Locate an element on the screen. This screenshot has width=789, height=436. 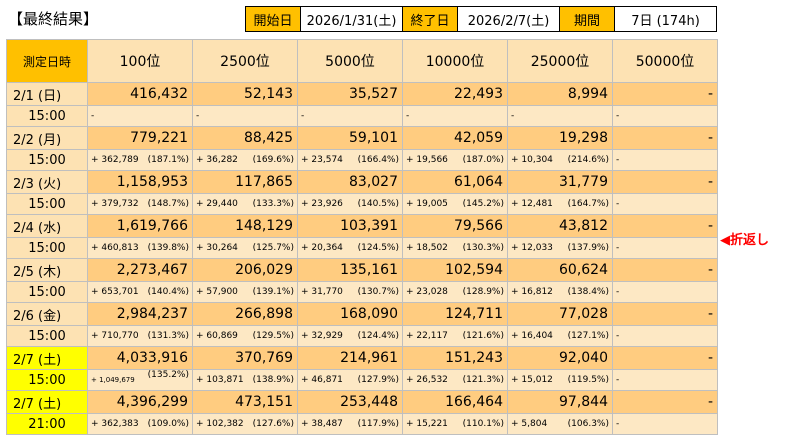
diff-percent: (128.9%) is located at coordinates (483, 292).